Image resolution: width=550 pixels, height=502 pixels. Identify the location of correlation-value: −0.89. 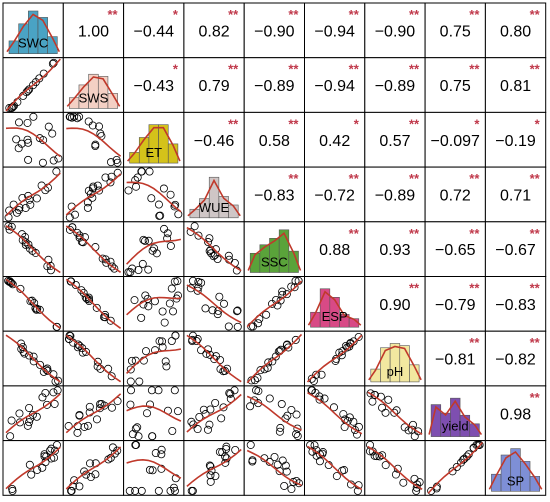
(395, 86).